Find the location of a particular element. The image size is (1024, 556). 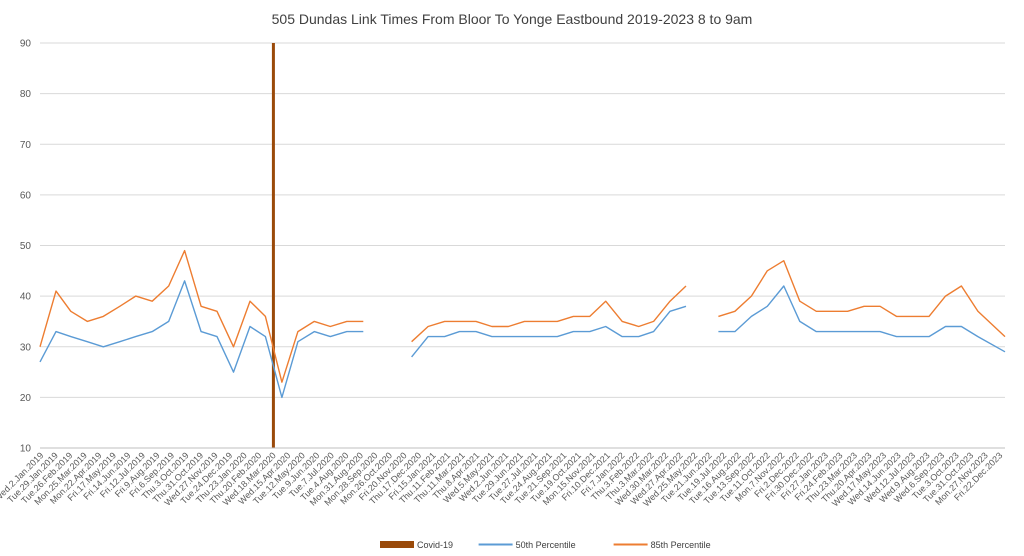

legend-label-85th-percentile: 85th Percentile is located at coordinates (681, 545).